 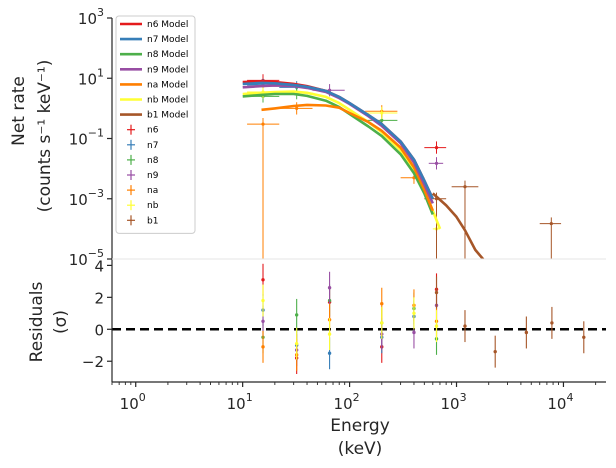 What do you see at coordinates (343, 404) in the screenshot?
I see `xtick-base-2: 10` at bounding box center [343, 404].